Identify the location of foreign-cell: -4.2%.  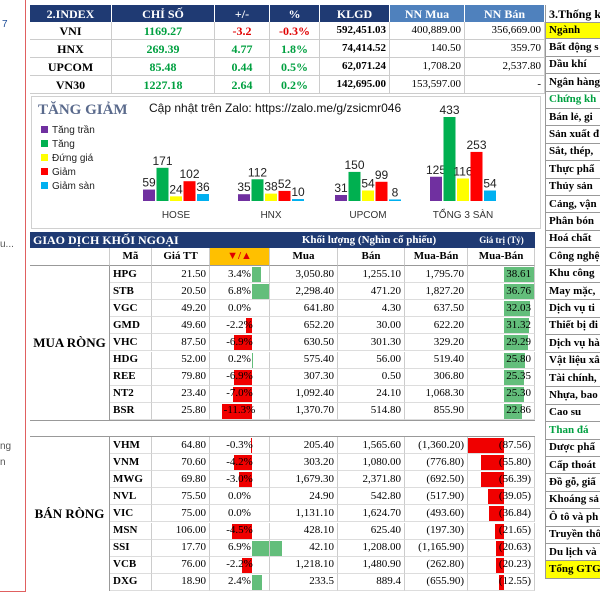
(240, 463).